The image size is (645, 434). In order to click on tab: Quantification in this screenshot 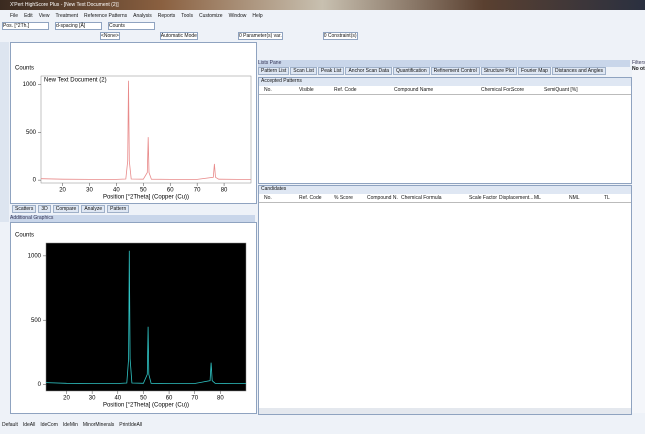, I will do `click(411, 71)`.